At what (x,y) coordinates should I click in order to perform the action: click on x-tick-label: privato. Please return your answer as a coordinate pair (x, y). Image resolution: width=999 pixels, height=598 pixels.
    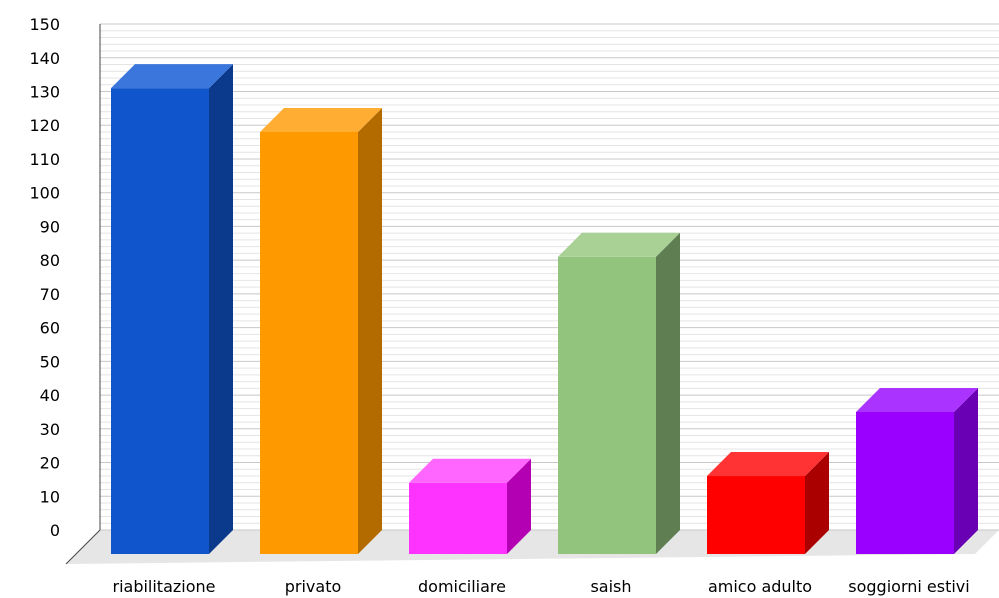
    Looking at the image, I should click on (313, 586).